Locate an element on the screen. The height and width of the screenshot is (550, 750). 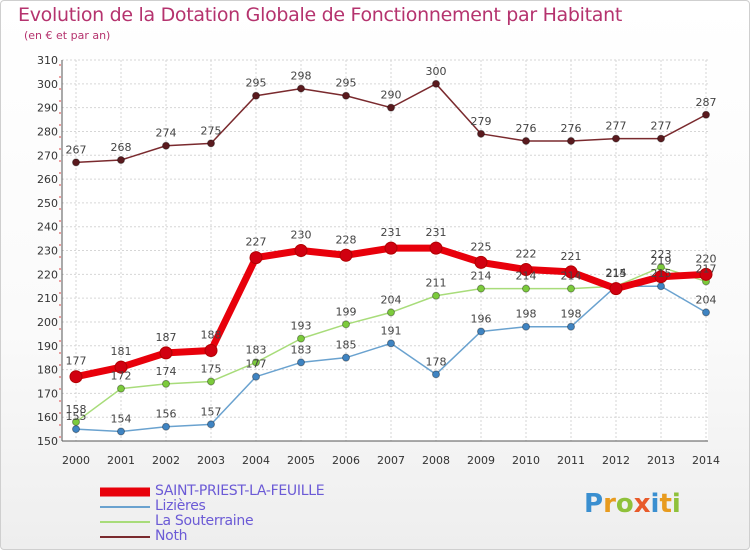
data-label: 219 is located at coordinates (661, 261).